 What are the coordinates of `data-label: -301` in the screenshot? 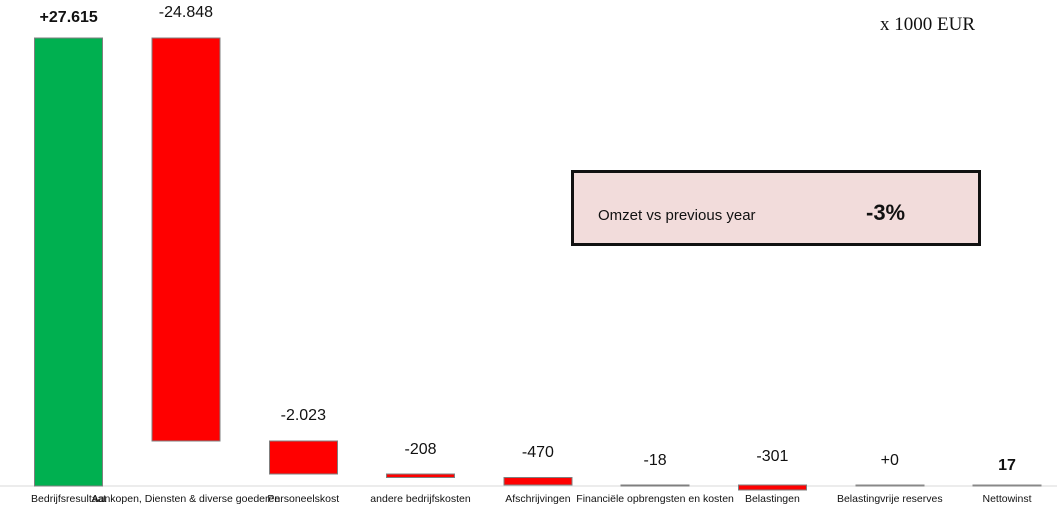 It's located at (772, 456).